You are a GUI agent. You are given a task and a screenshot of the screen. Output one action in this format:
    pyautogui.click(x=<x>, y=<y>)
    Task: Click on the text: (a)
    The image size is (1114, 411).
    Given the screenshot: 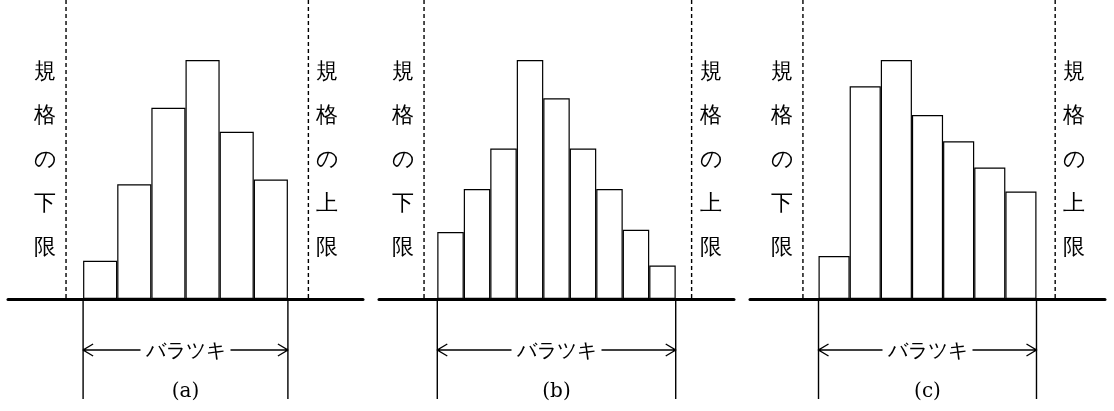 What is the action you would take?
    pyautogui.click(x=185, y=390)
    